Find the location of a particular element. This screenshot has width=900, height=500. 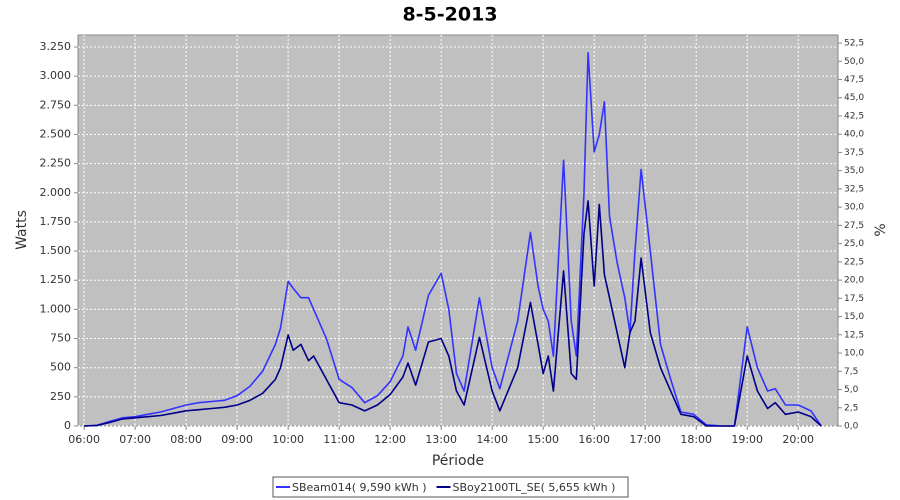

y-tick-label: 750 is located at coordinates (60, 338).